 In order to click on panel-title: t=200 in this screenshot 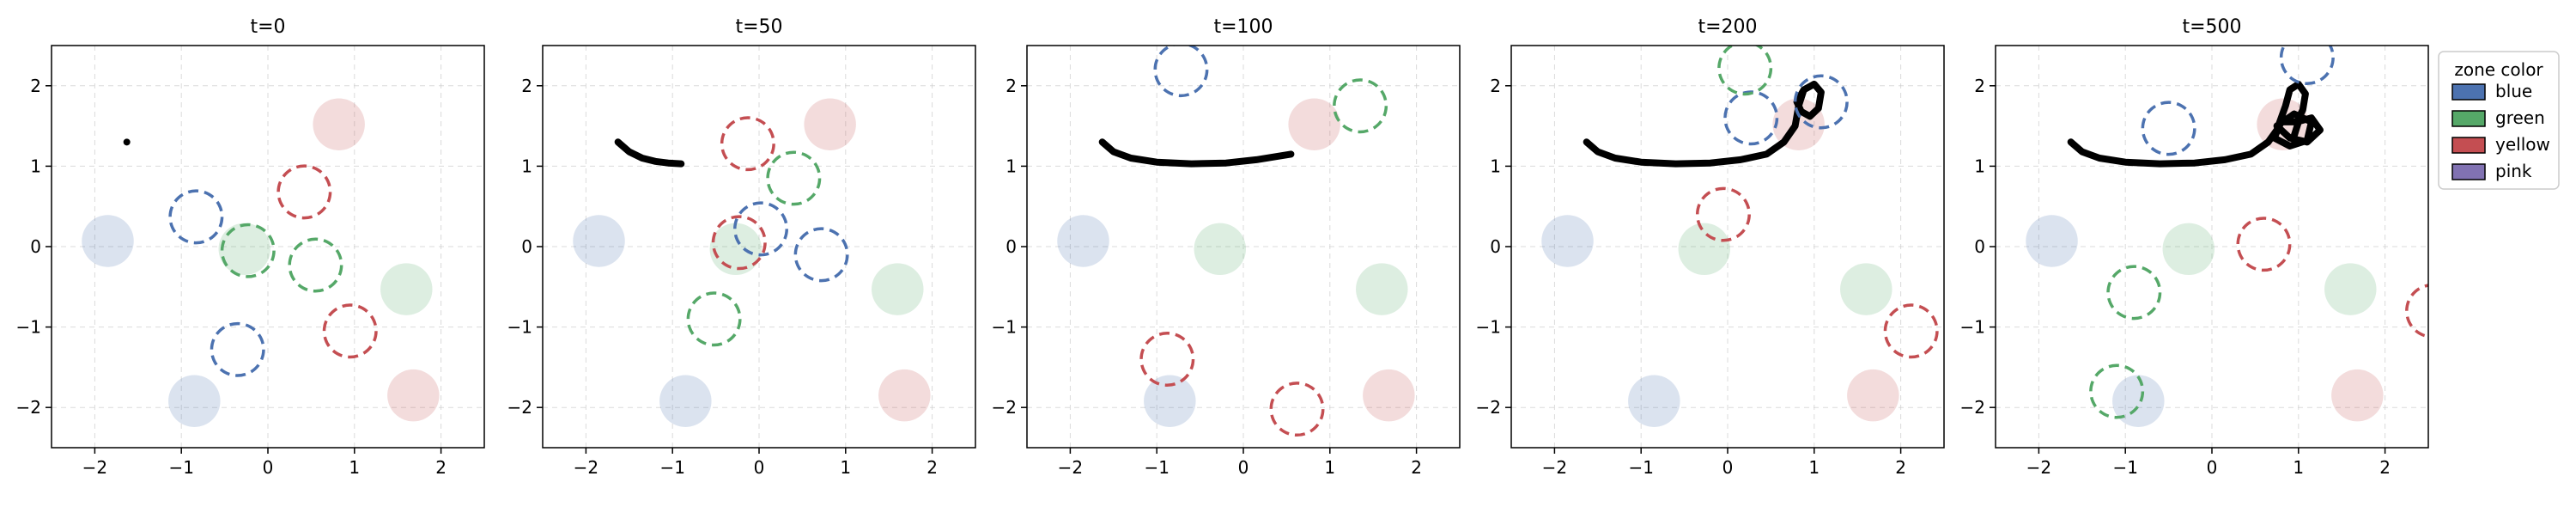, I will do `click(1727, 27)`.